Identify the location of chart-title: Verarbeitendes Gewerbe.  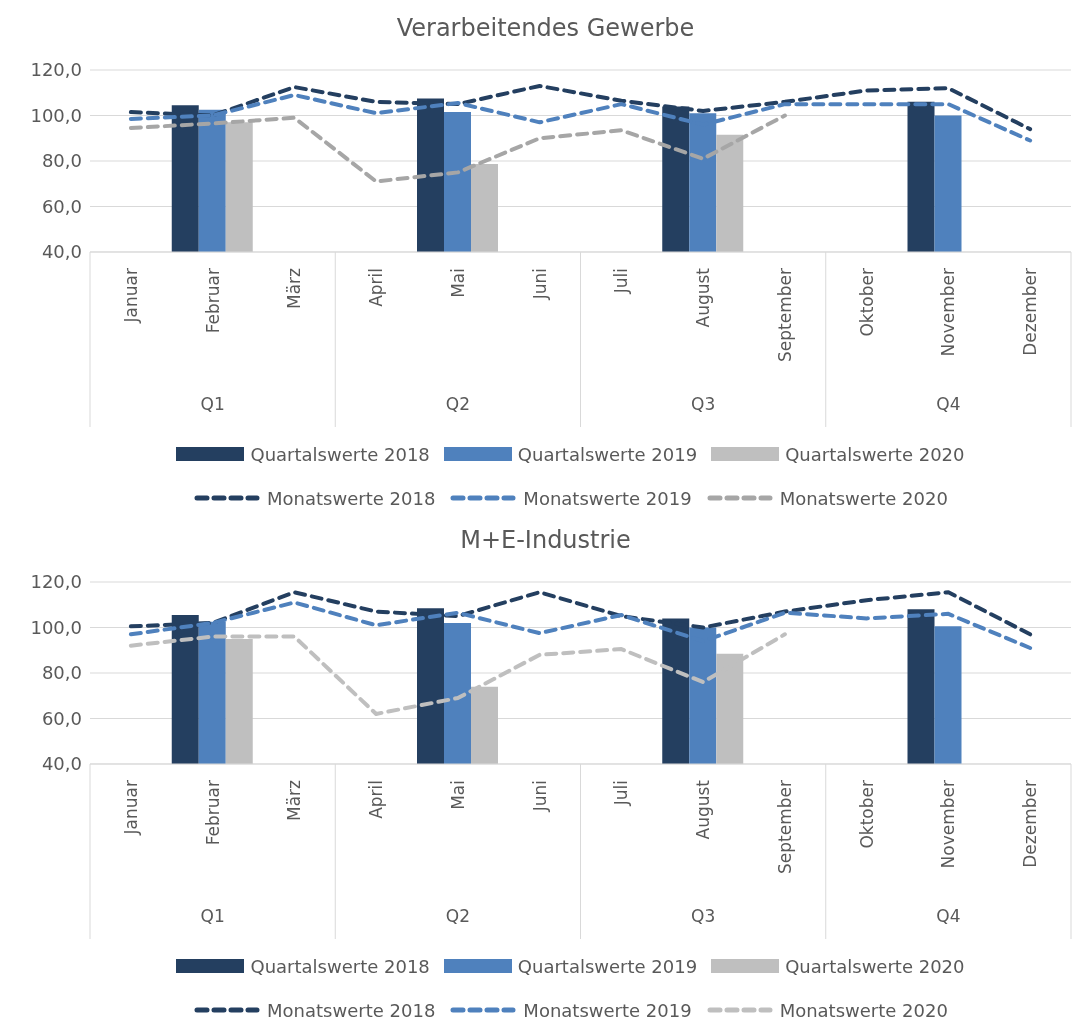
(545, 28).